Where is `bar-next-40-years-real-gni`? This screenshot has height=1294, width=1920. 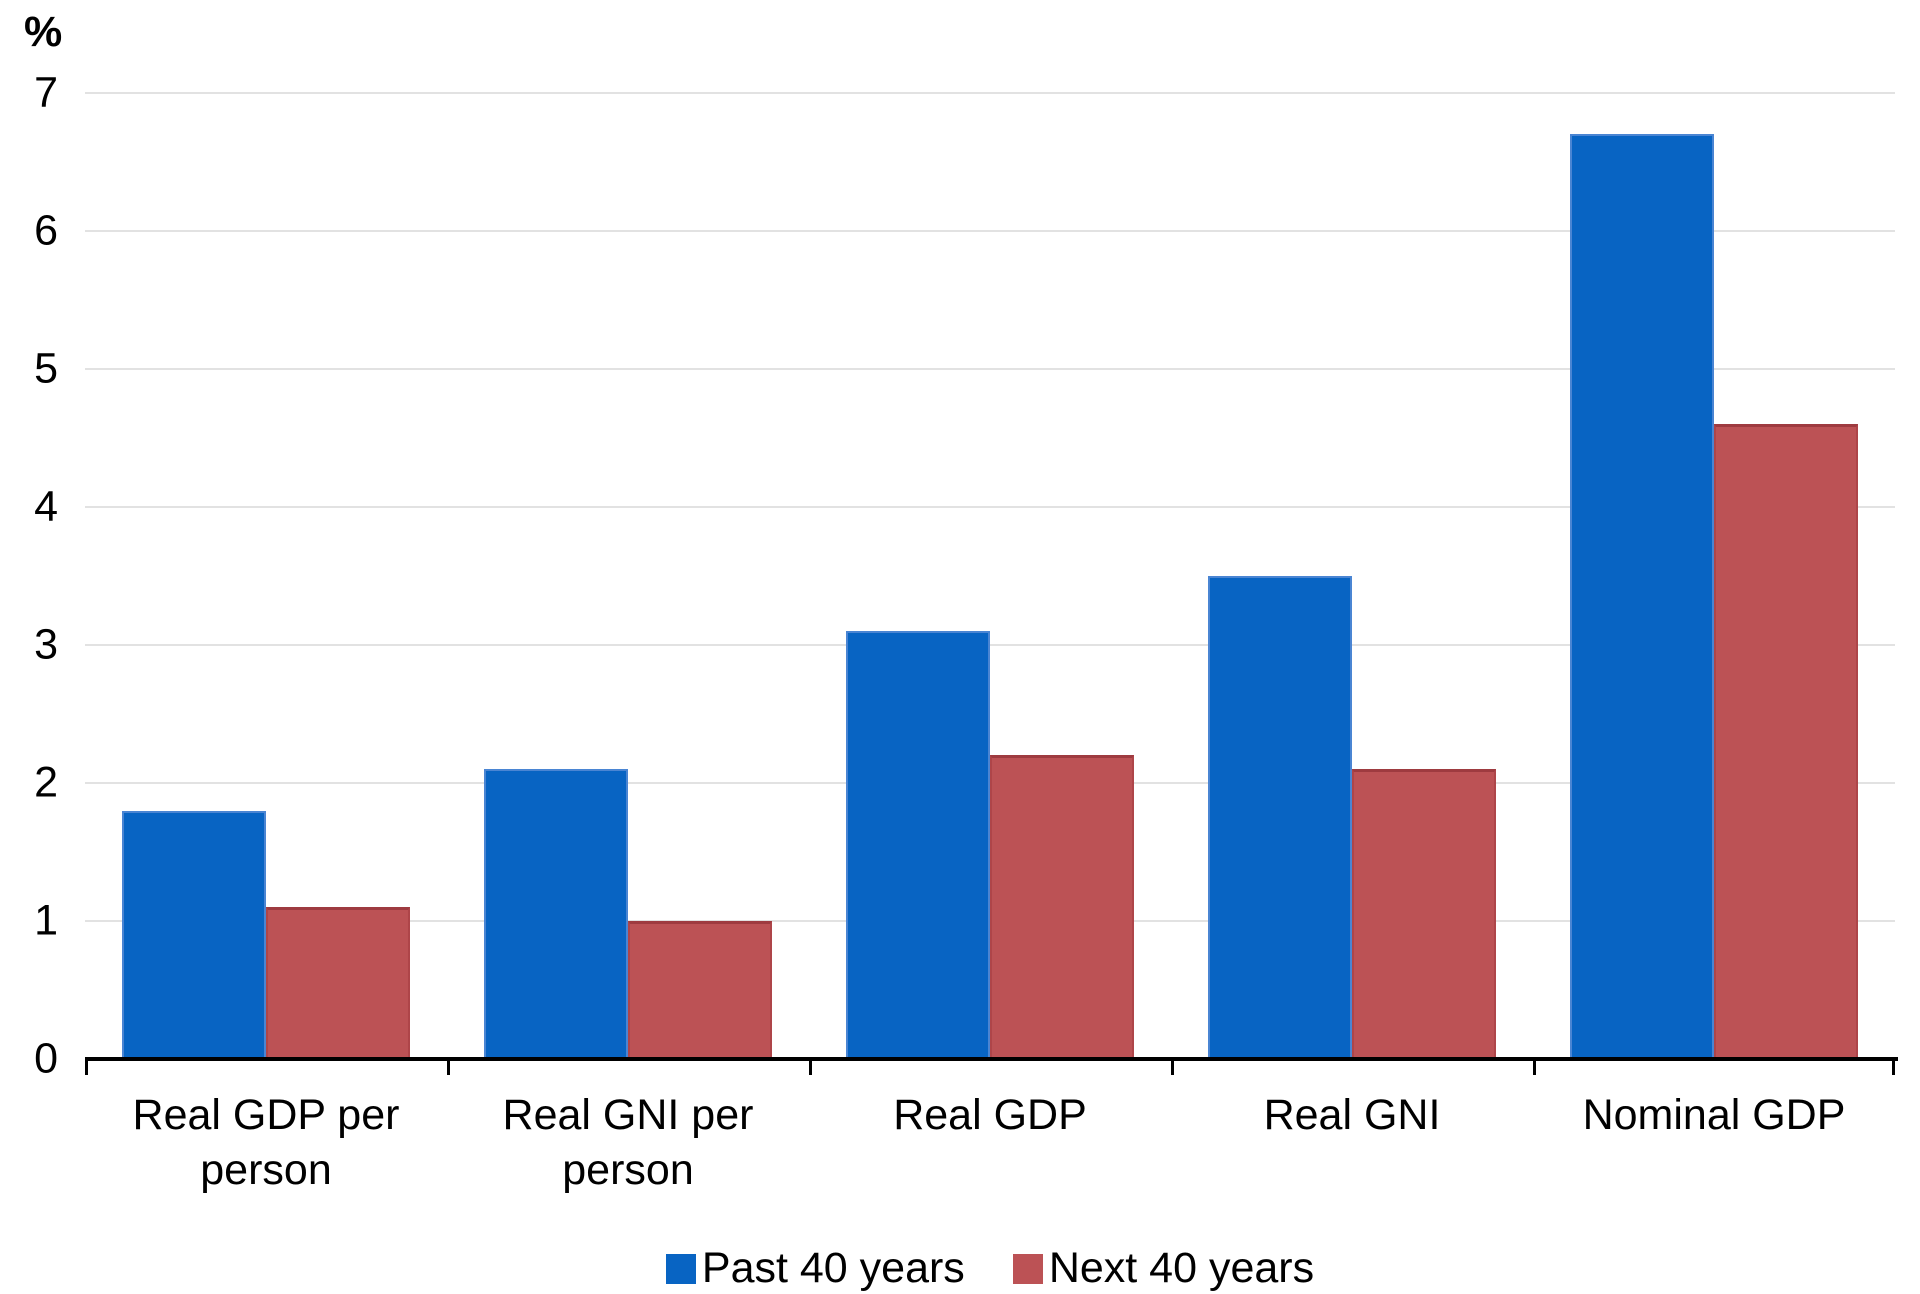
bar-next-40-years-real-gni is located at coordinates (1424, 914).